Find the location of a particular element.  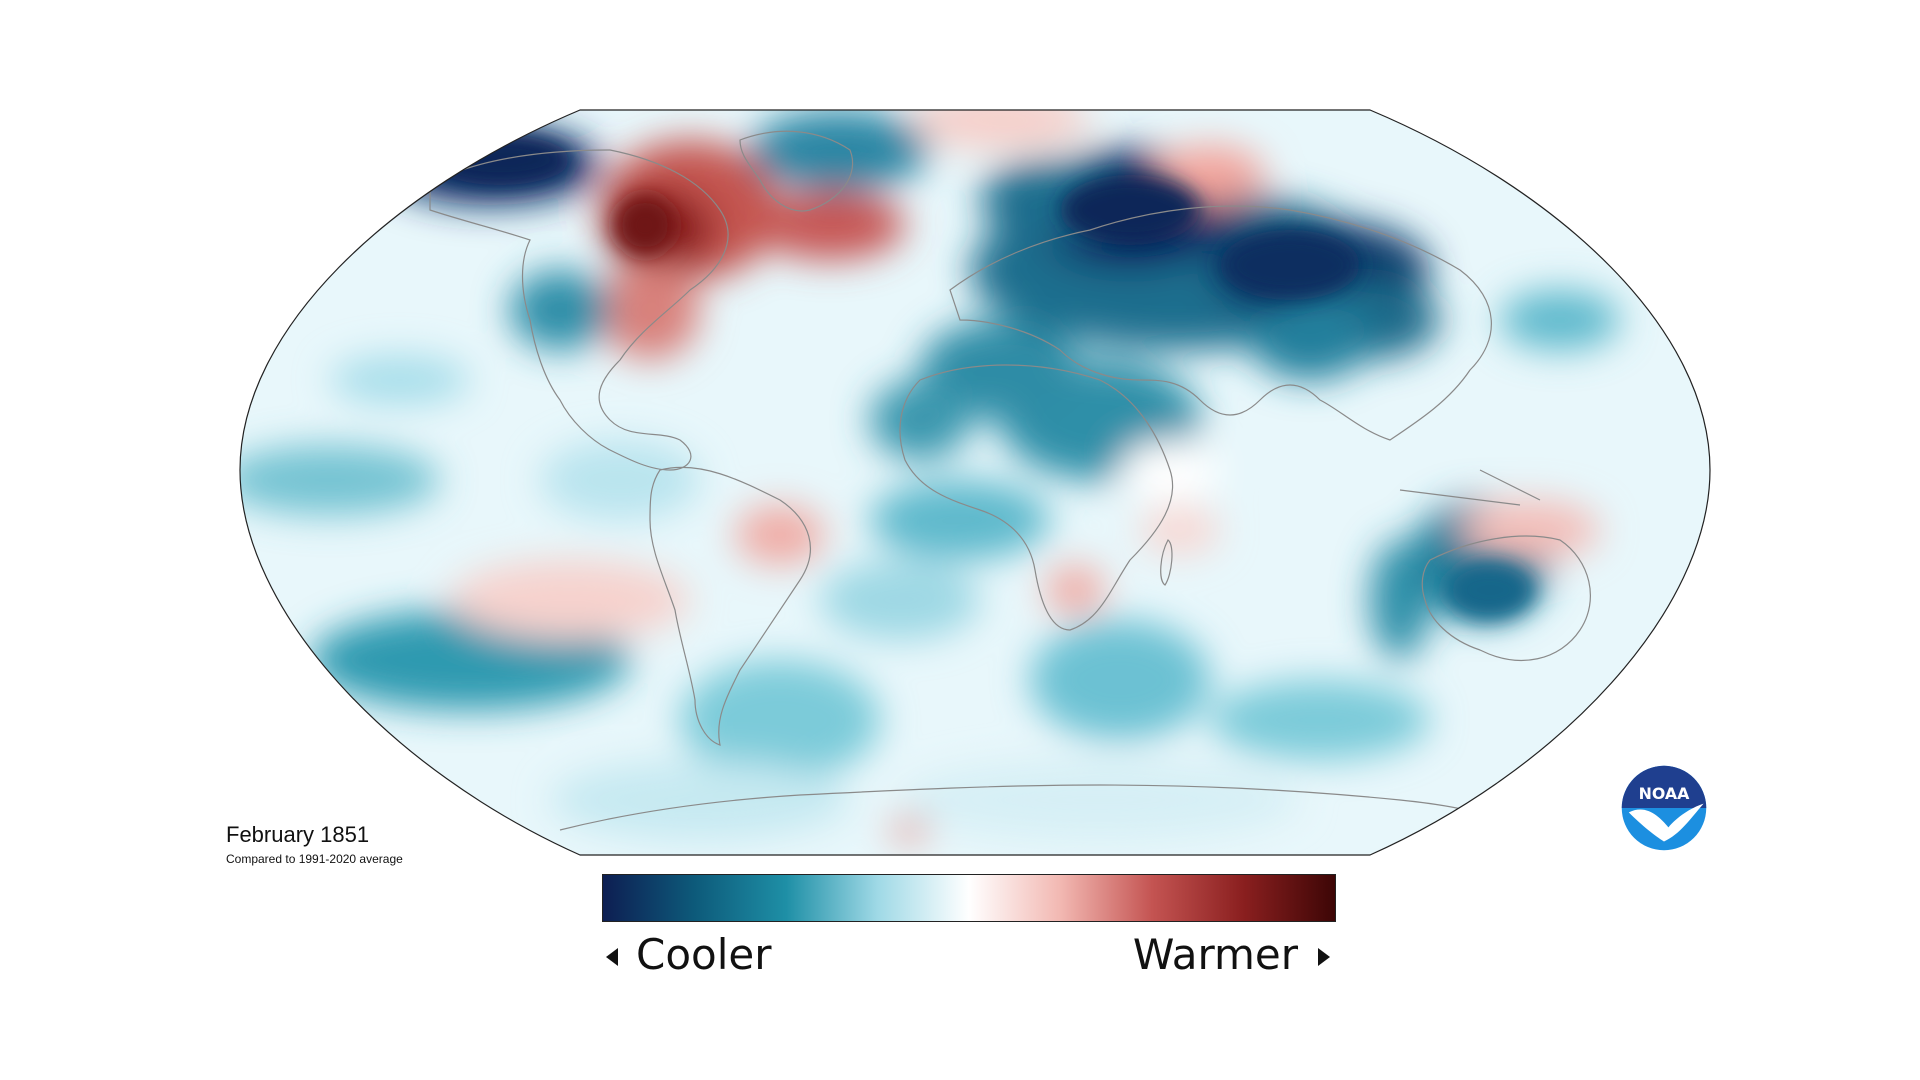

noaa-logo: NOAA is located at coordinates (1664, 808).